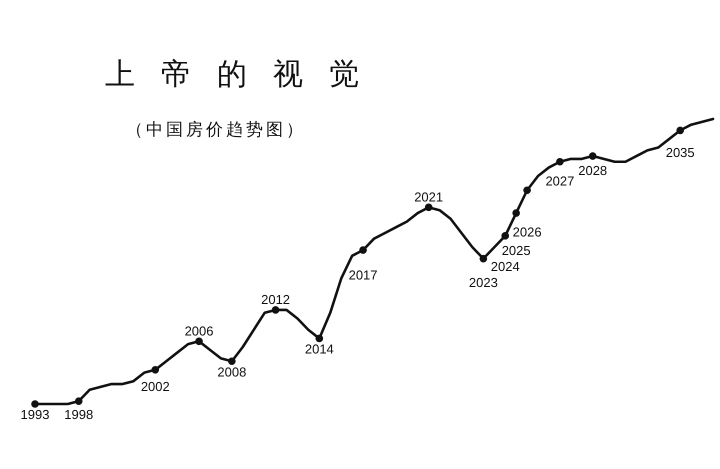  What do you see at coordinates (505, 266) in the screenshot?
I see `annotation: 2024` at bounding box center [505, 266].